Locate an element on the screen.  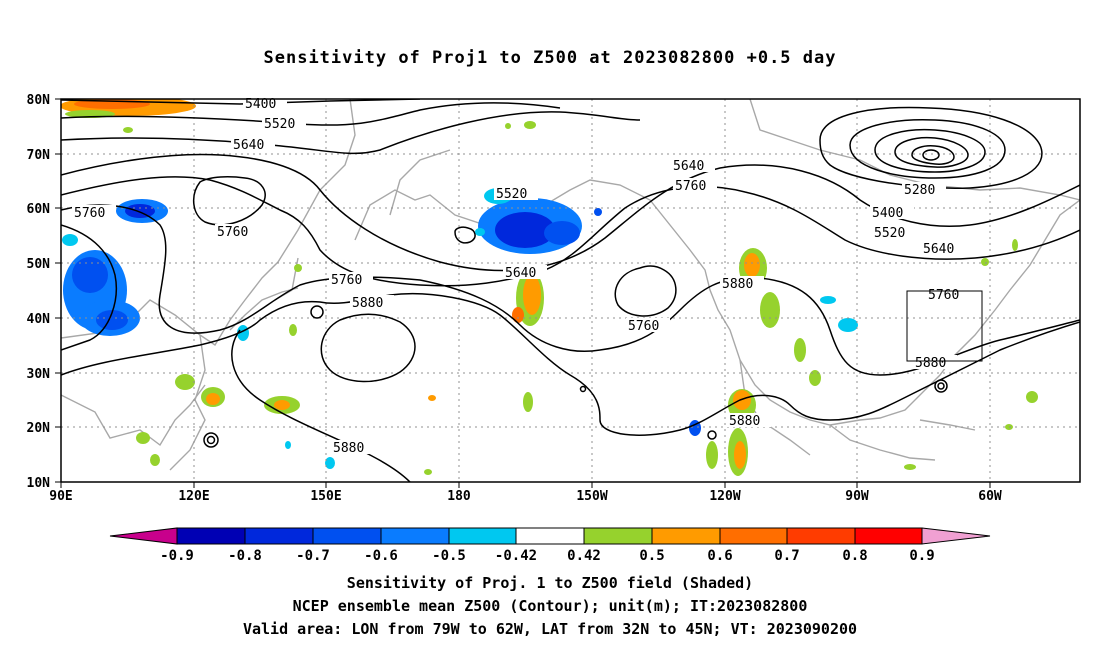
longitude-labels: 90E 120E 150E 180 150W 120W 90W 60W is located at coordinates (525, 496).